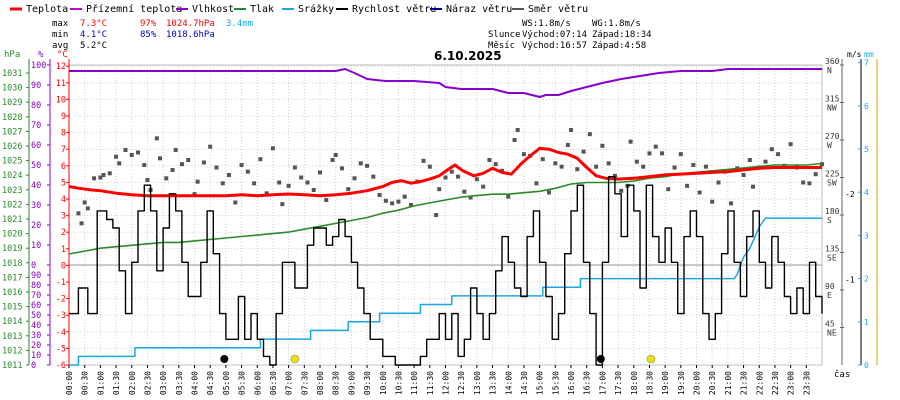 This screenshot has width=900, height=400. I want to click on stats-min-hum: 85%, so click(148, 35).